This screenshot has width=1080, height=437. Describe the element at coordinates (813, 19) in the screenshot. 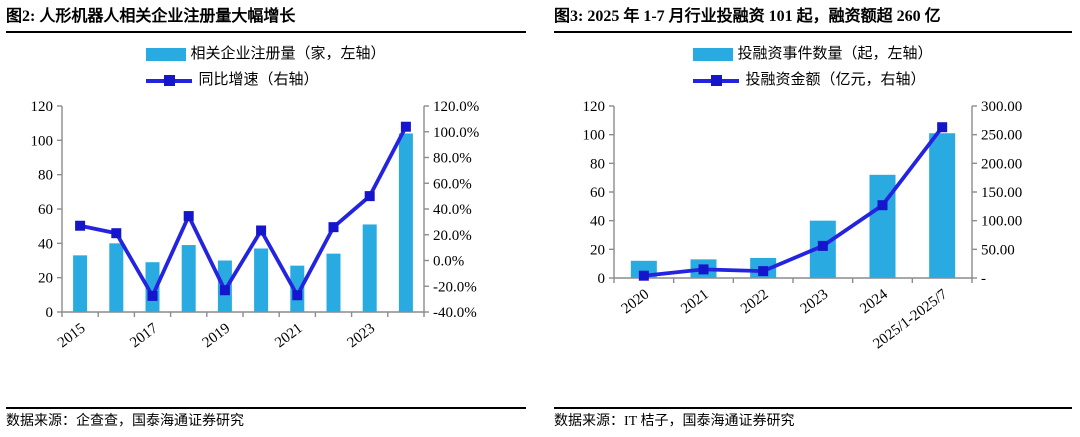

I see `figure-title: 图3: 2025 年 1-7 月行业投融资 101 起，融资额超 260 亿` at that location.